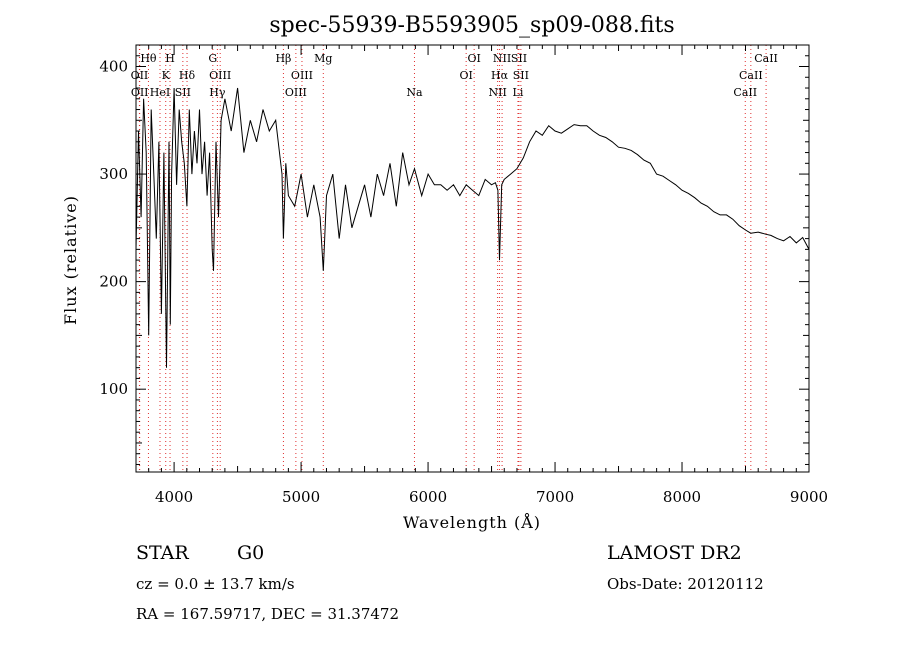  What do you see at coordinates (113, 282) in the screenshot?
I see `y-tick-label: 200` at bounding box center [113, 282].